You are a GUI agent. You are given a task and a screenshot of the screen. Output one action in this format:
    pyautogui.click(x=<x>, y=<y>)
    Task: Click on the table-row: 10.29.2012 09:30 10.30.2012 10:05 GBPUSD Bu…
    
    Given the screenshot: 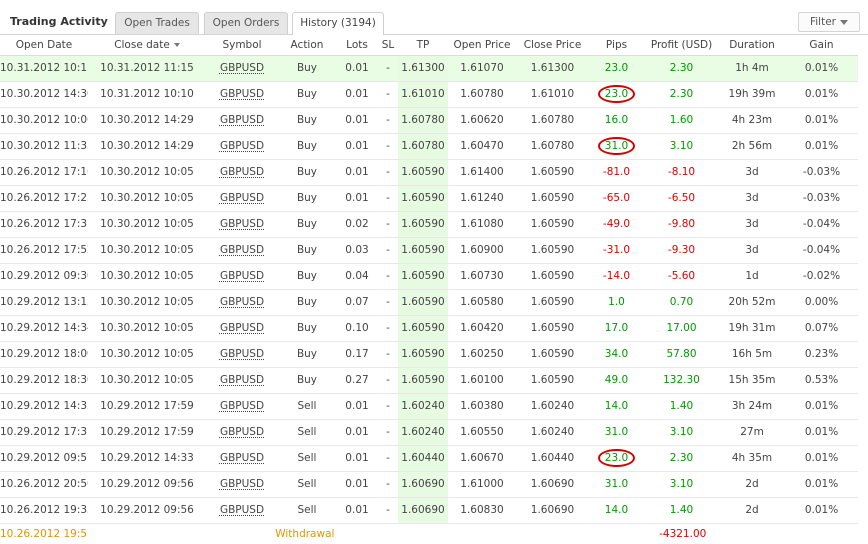 What is the action you would take?
    pyautogui.click(x=429, y=277)
    